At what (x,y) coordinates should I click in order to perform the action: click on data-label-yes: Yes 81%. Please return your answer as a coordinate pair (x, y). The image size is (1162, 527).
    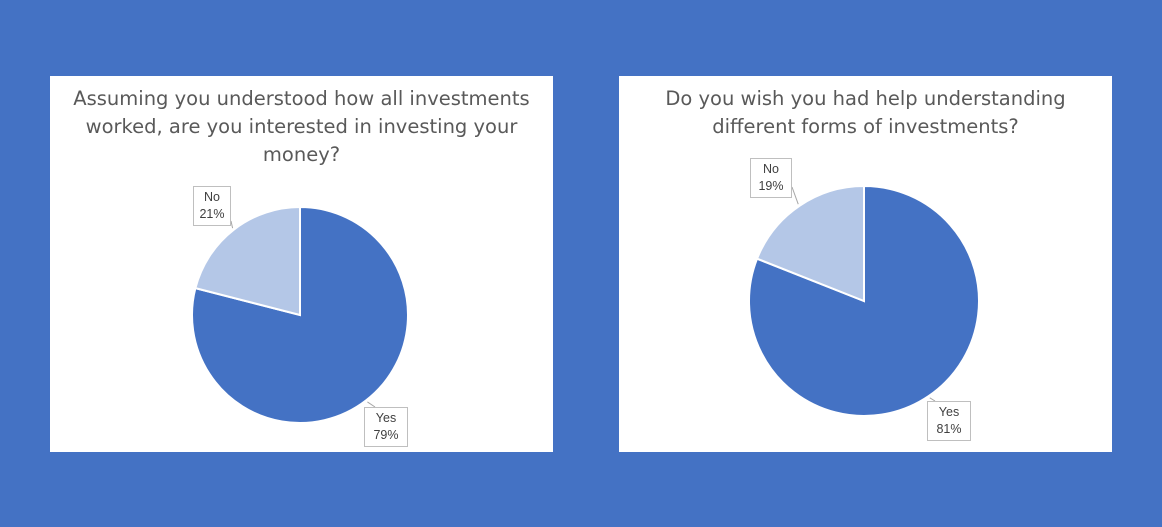
    Looking at the image, I should click on (949, 421).